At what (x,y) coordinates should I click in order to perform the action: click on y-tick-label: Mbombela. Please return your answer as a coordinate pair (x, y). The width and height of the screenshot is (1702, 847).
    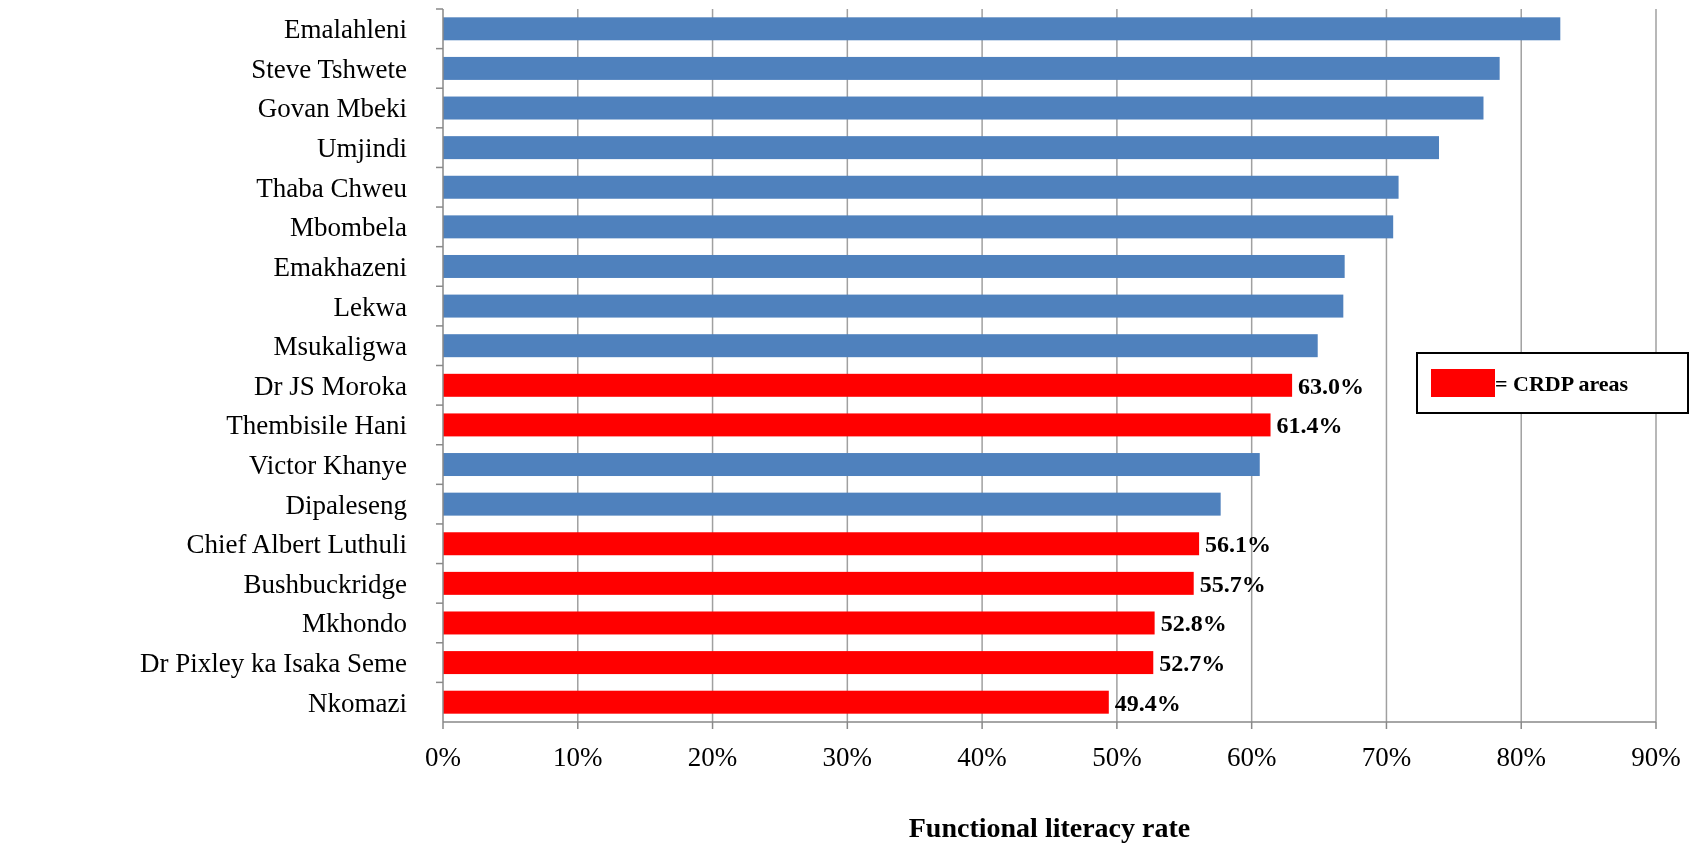
    Looking at the image, I should click on (349, 227).